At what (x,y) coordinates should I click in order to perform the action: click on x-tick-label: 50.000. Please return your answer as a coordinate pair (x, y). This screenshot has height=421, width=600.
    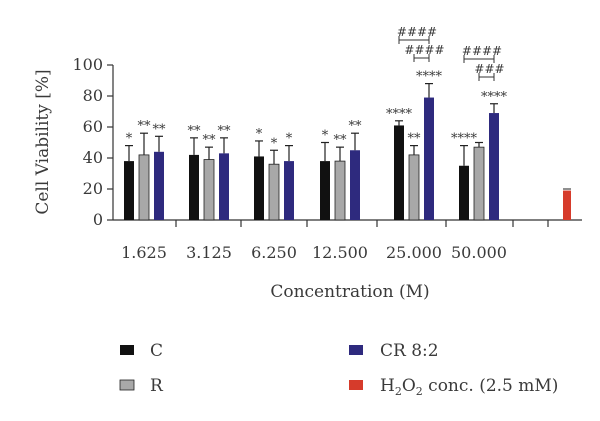
    Looking at the image, I should click on (479, 252).